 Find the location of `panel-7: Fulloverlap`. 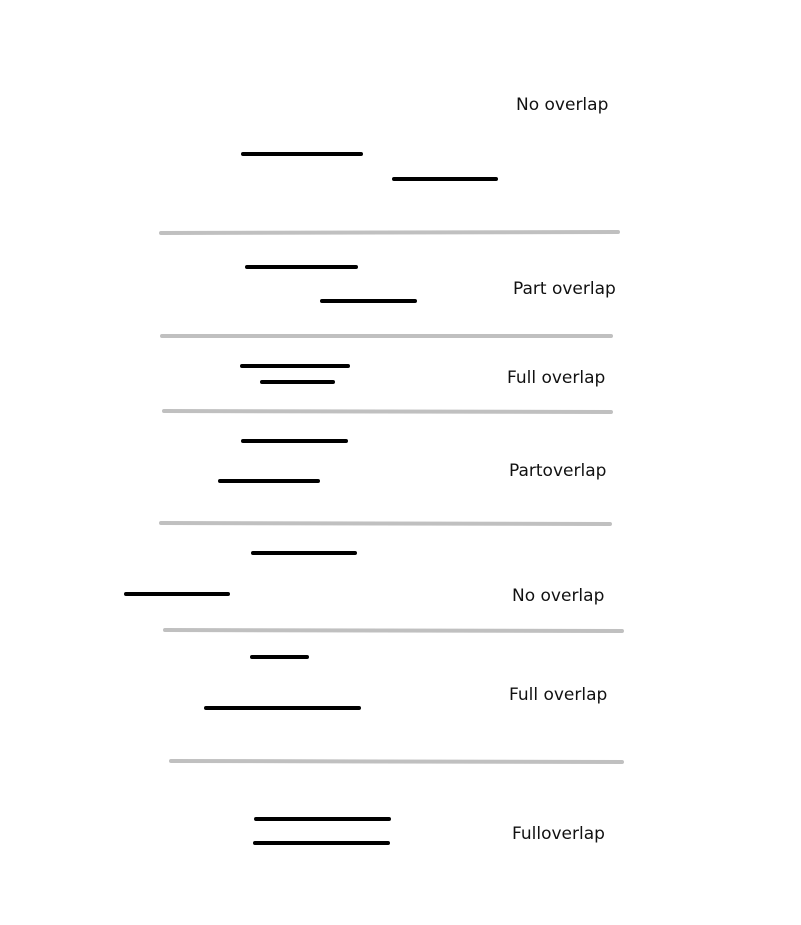

panel-7: Fulloverlap is located at coordinates (429, 831).